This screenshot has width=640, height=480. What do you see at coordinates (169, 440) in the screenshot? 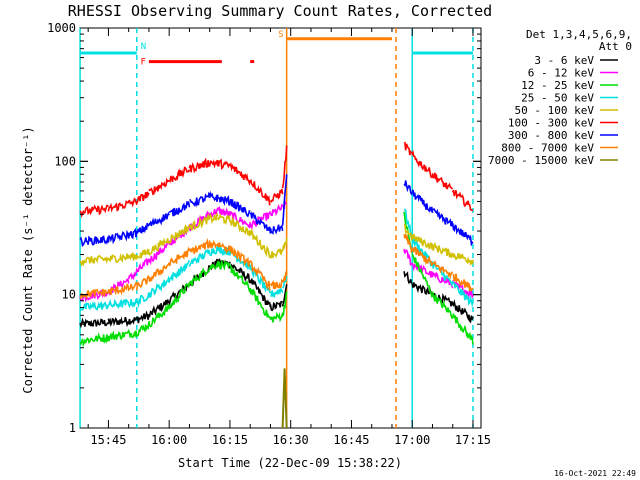
I see `x-tick-label: 16:00` at bounding box center [169, 440].